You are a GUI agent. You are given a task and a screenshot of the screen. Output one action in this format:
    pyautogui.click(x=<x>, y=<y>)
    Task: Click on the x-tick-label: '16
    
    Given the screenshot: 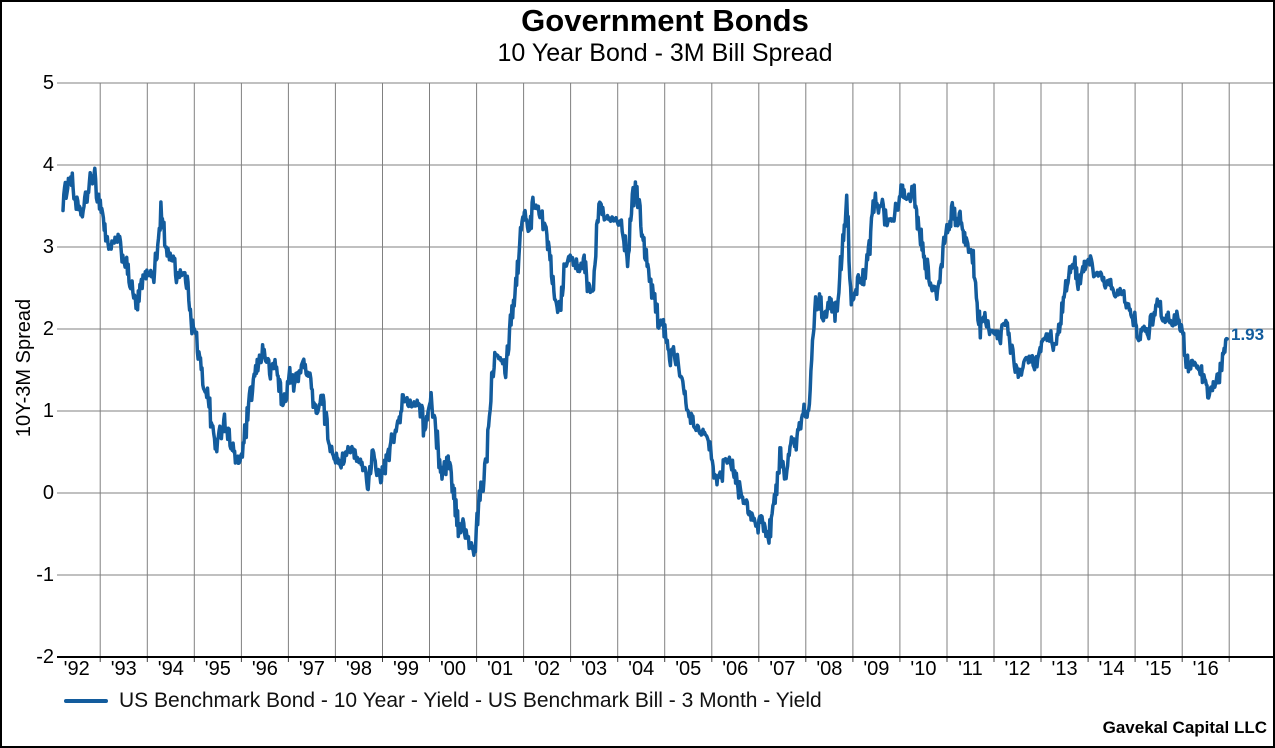 What is the action you would take?
    pyautogui.click(x=1205, y=669)
    